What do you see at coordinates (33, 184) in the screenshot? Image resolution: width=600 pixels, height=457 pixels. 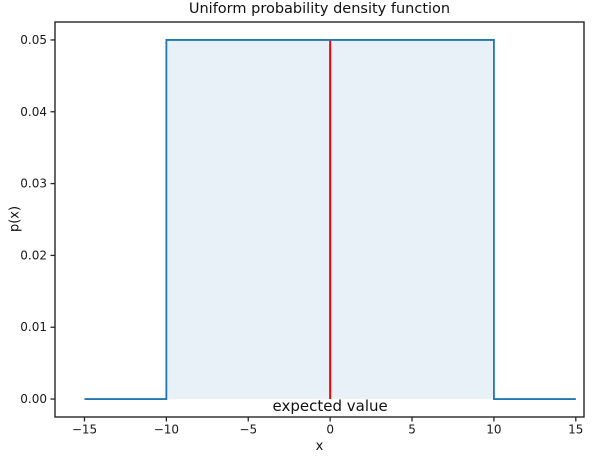 I see `y-tick-label: 0.03` at bounding box center [33, 184].